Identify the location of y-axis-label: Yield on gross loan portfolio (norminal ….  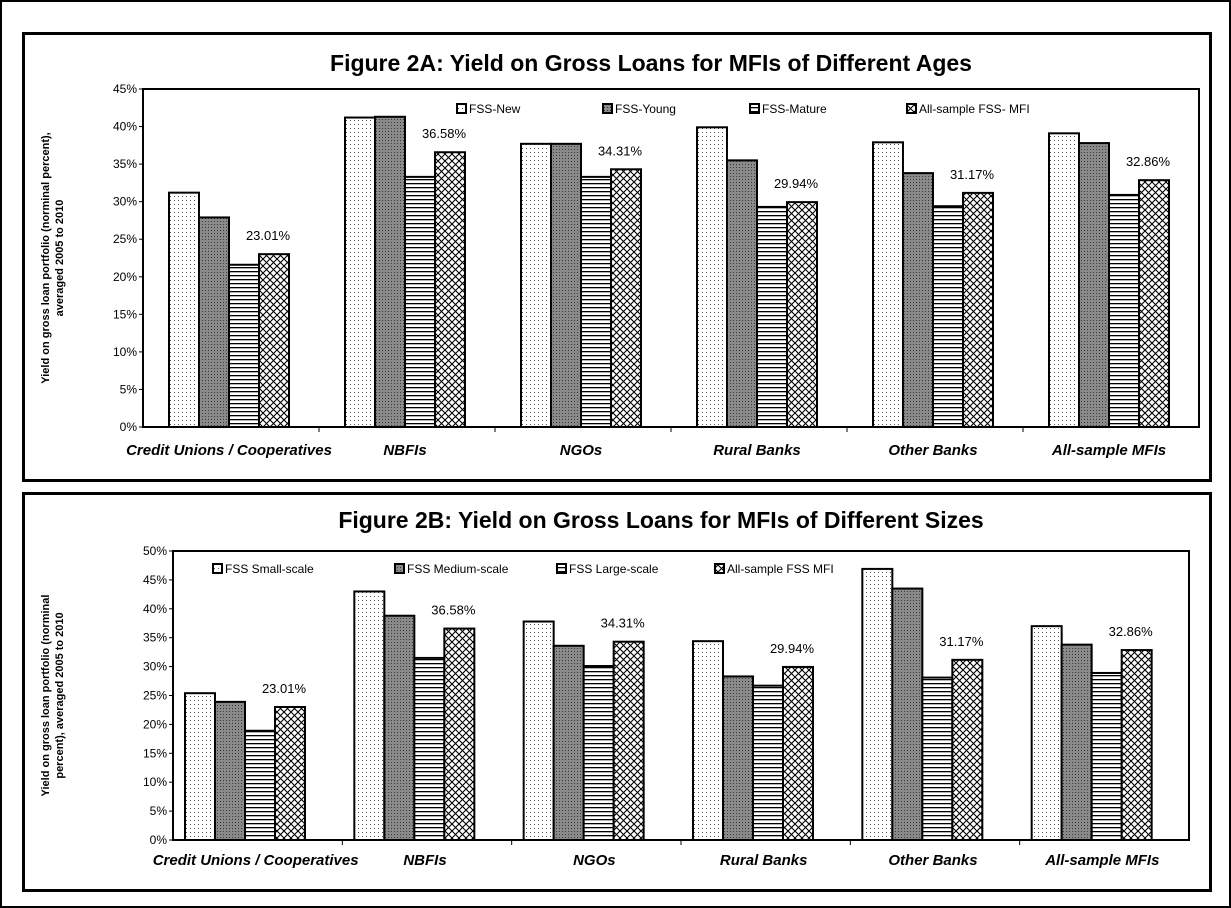
(46, 257).